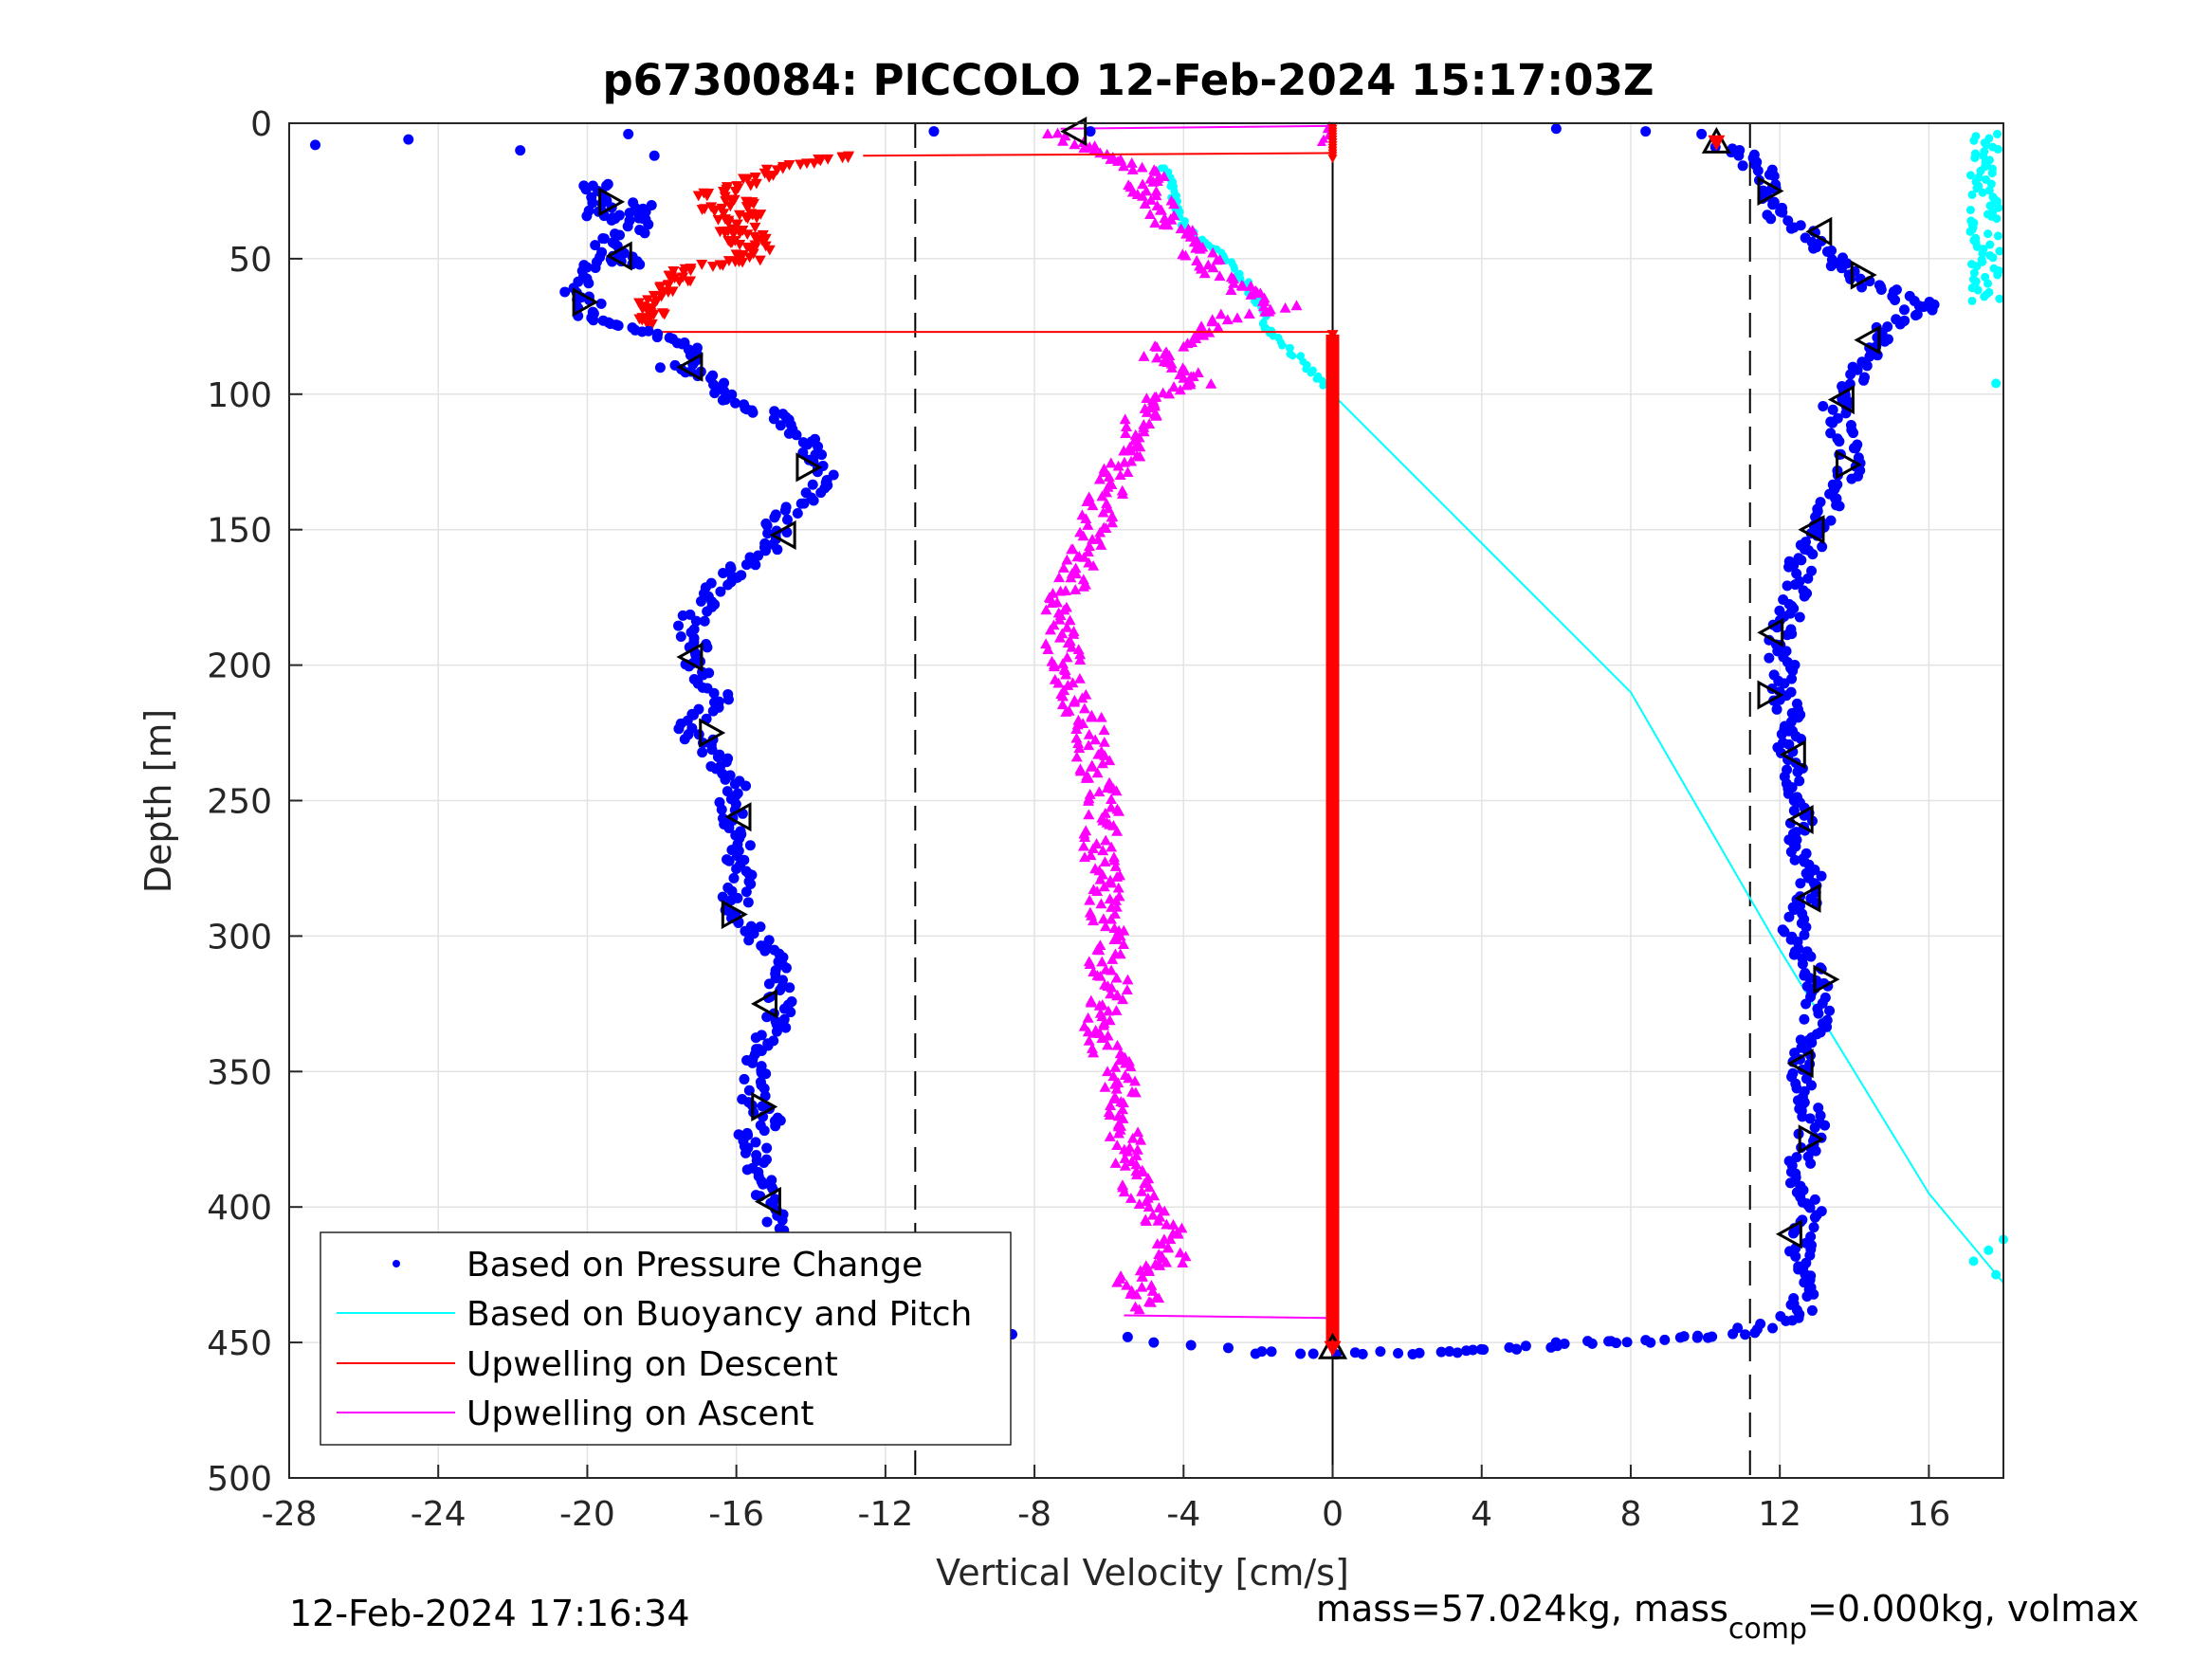 Image resolution: width=2212 pixels, height=1659 pixels. I want to click on x-tick-label: 12, so click(1779, 1514).